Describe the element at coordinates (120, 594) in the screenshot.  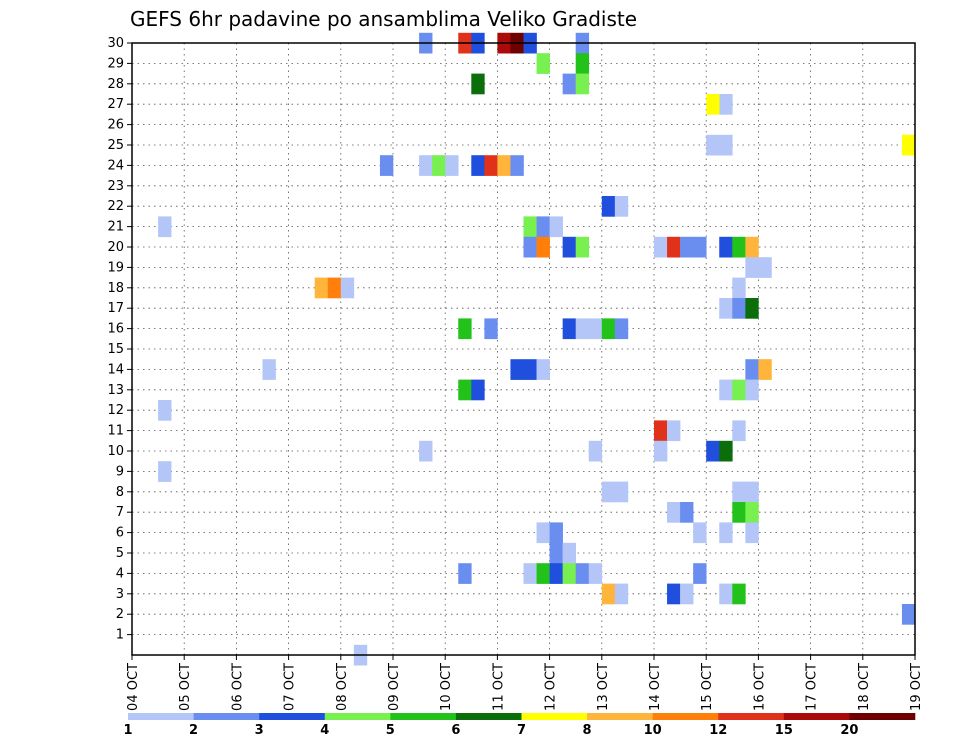
I see `y-tick-label: 3` at that location.